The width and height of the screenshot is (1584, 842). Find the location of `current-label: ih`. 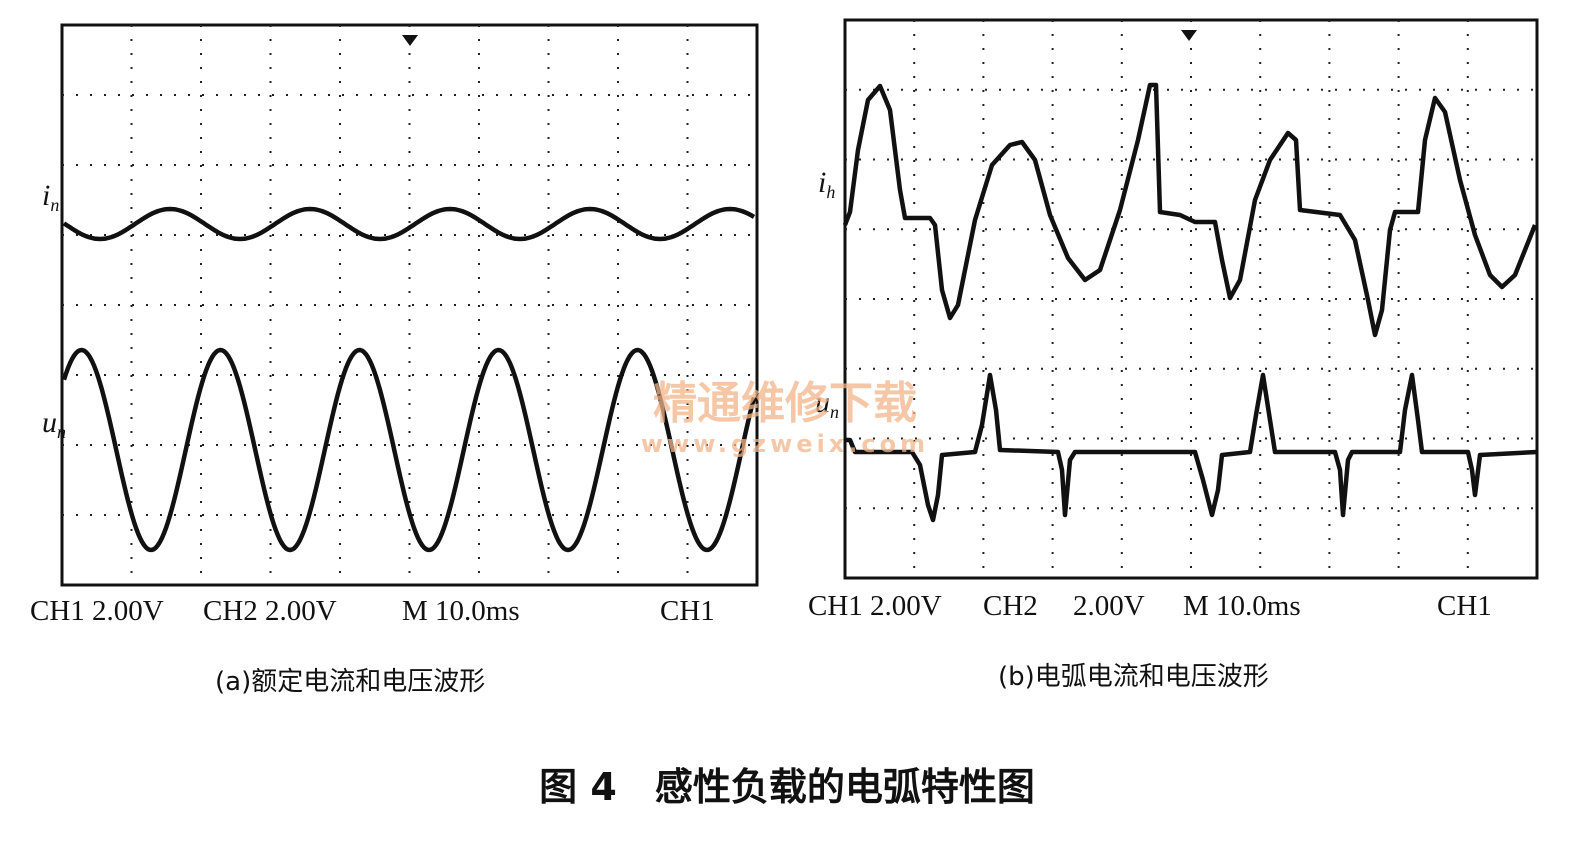

current-label: ih is located at coordinates (826, 184).